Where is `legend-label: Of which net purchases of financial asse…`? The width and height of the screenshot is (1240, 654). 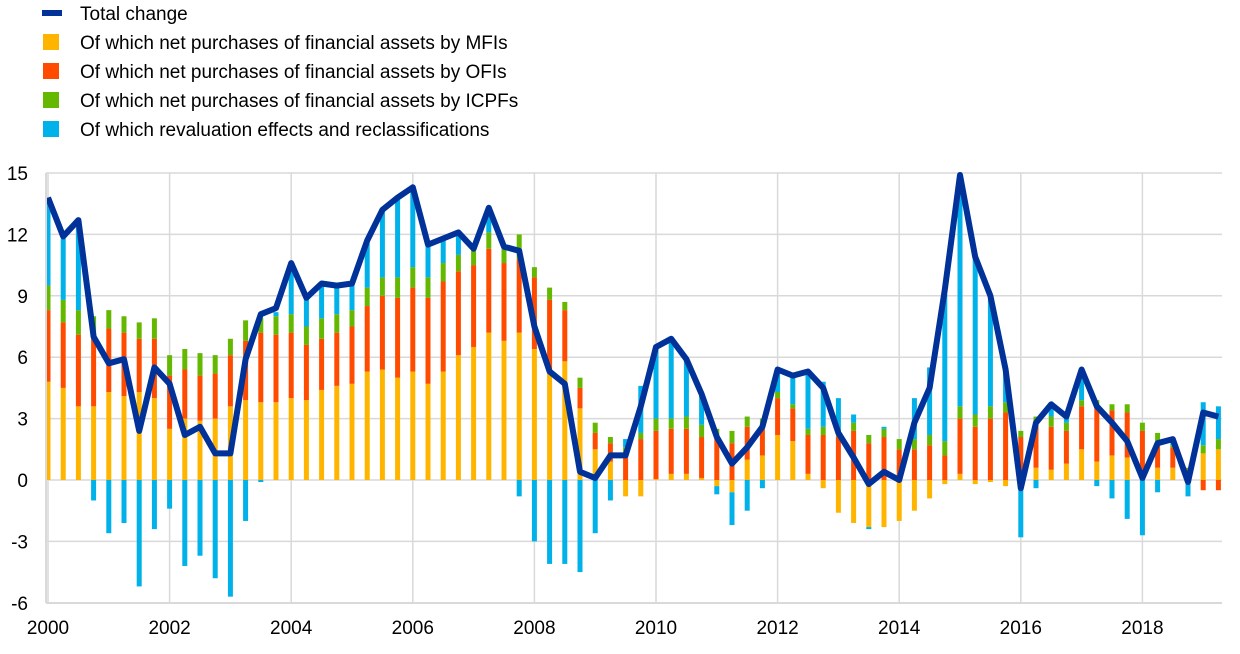
legend-label: Of which net purchases of financial asse… is located at coordinates (294, 43).